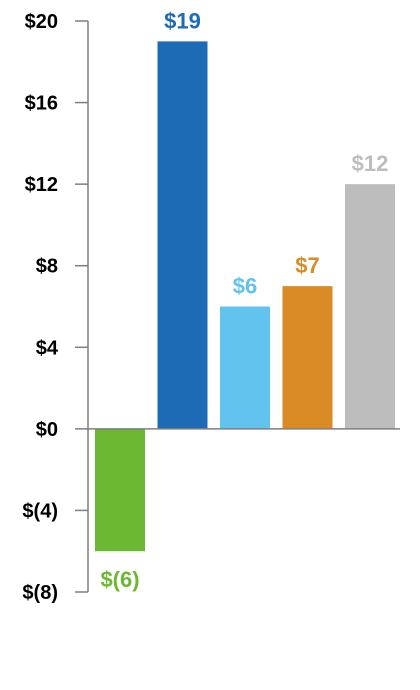  I want to click on y-axis: $20 $16 $12 $8 $4 $0 $(4) $(8), so click(55, 307).